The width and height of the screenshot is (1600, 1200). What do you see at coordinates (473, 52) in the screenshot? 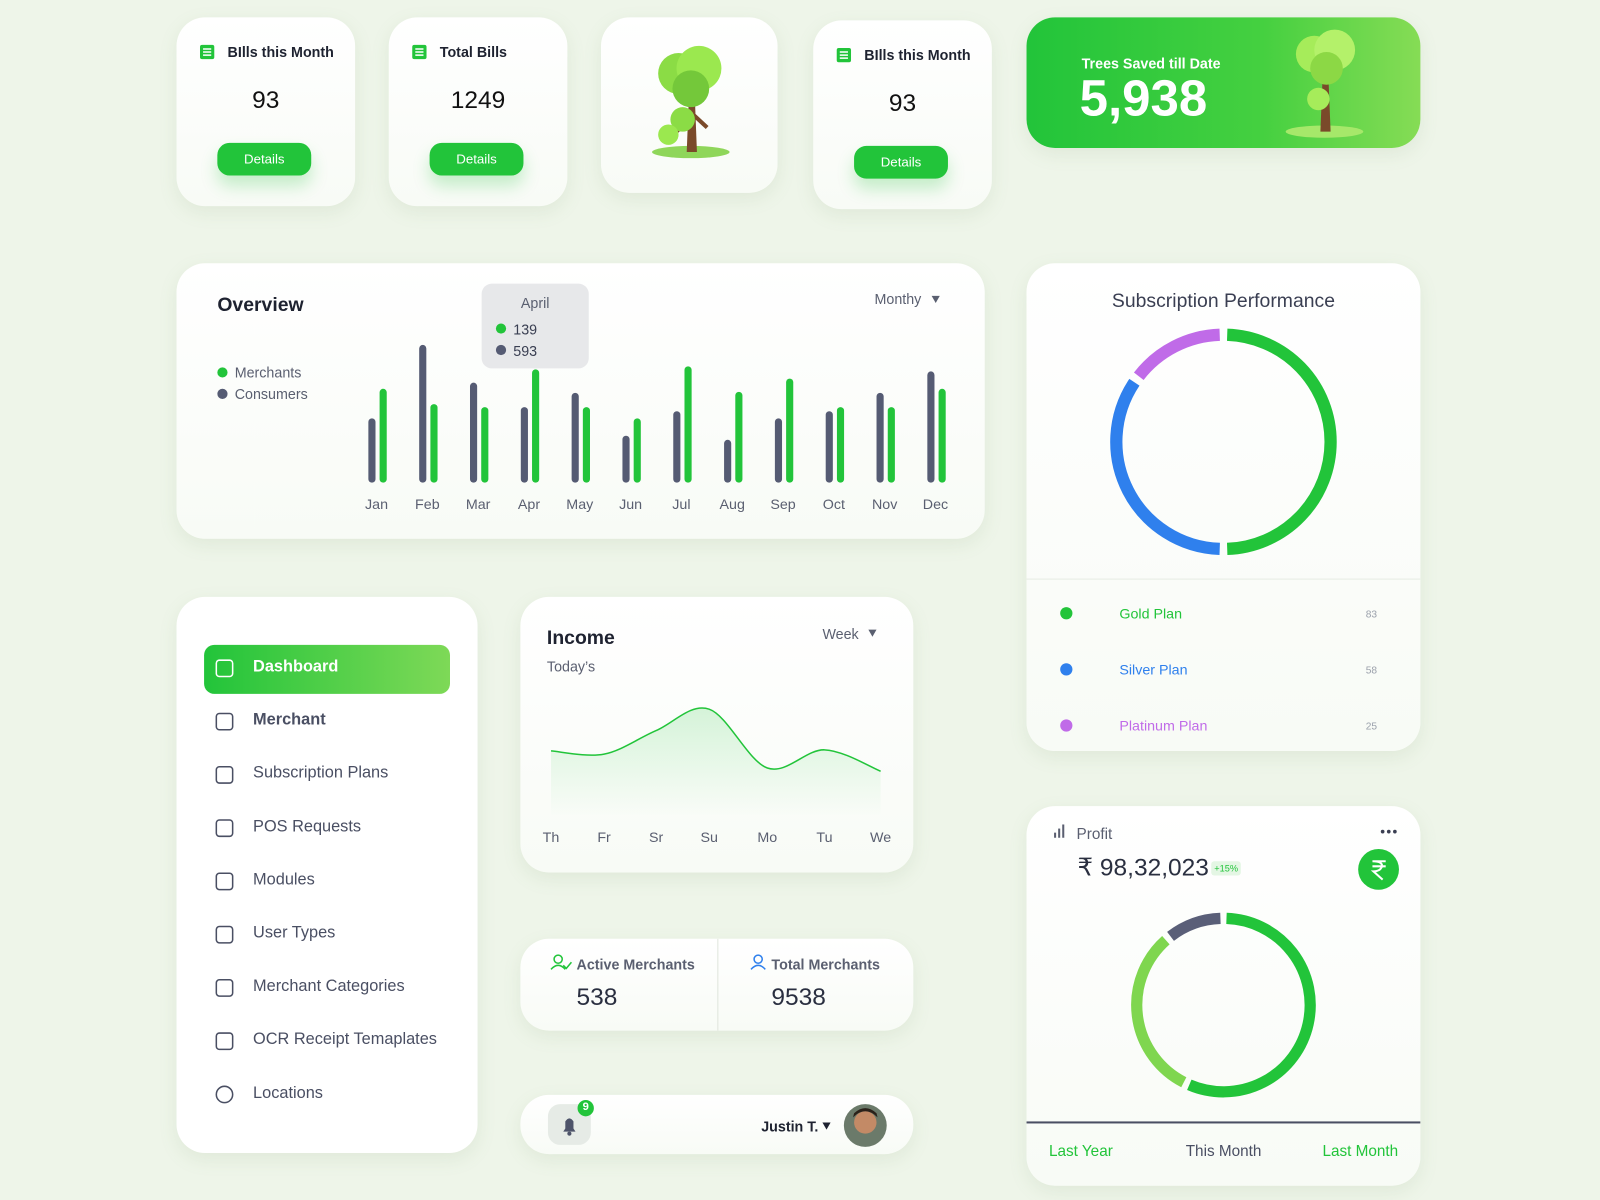
I see `stat-title: Total Bills` at bounding box center [473, 52].